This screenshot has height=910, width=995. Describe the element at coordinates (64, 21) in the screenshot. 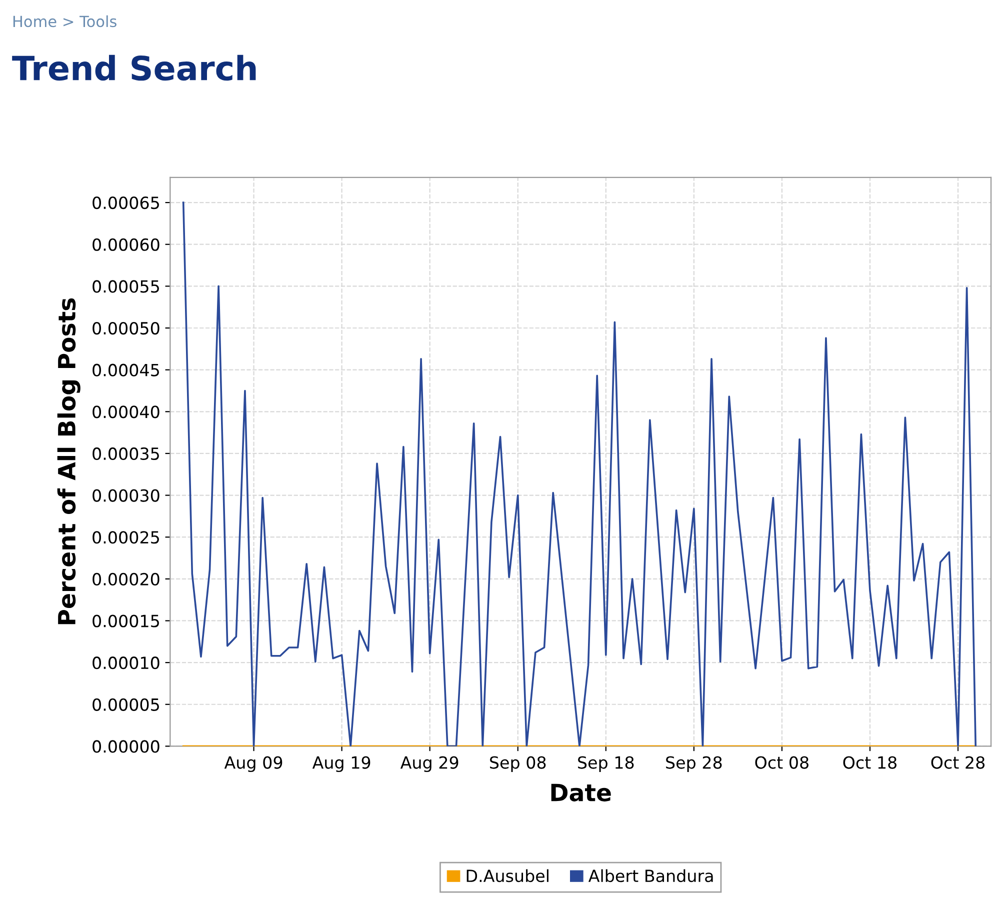

I see `text: Home > Tools` at that location.